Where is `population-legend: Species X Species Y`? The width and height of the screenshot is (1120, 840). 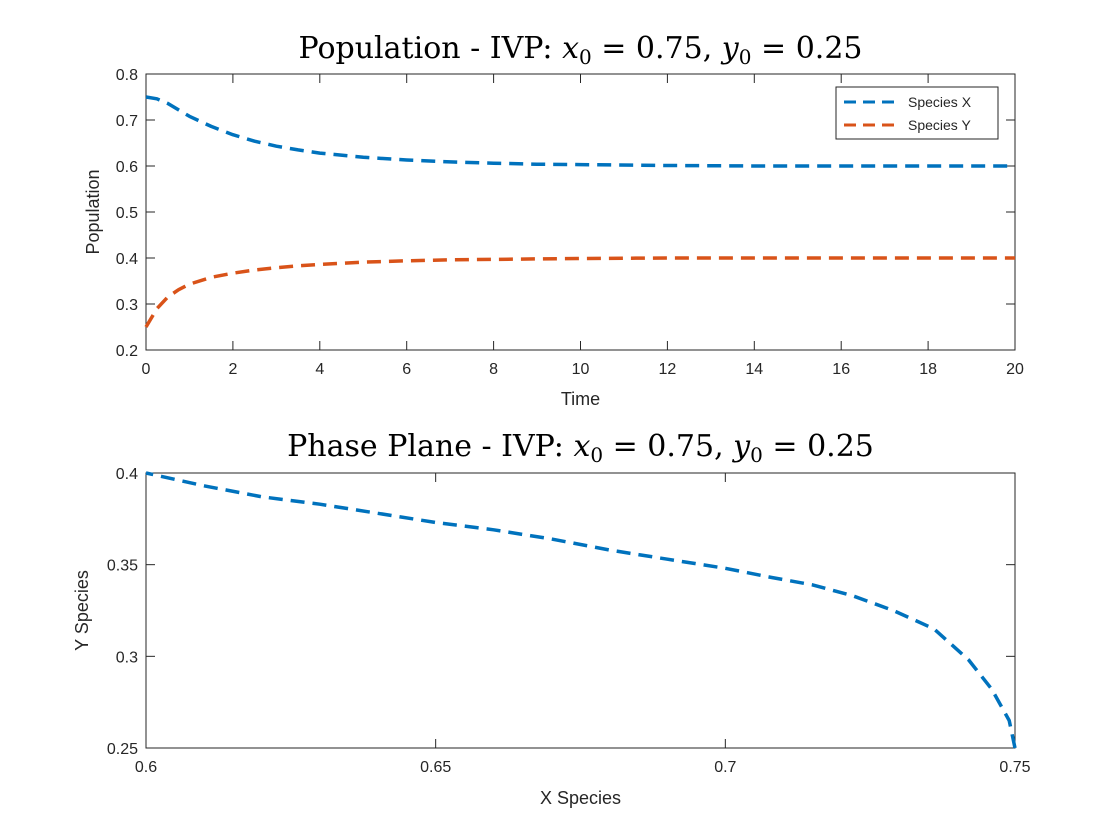 population-legend: Species X Species Y is located at coordinates (917, 113).